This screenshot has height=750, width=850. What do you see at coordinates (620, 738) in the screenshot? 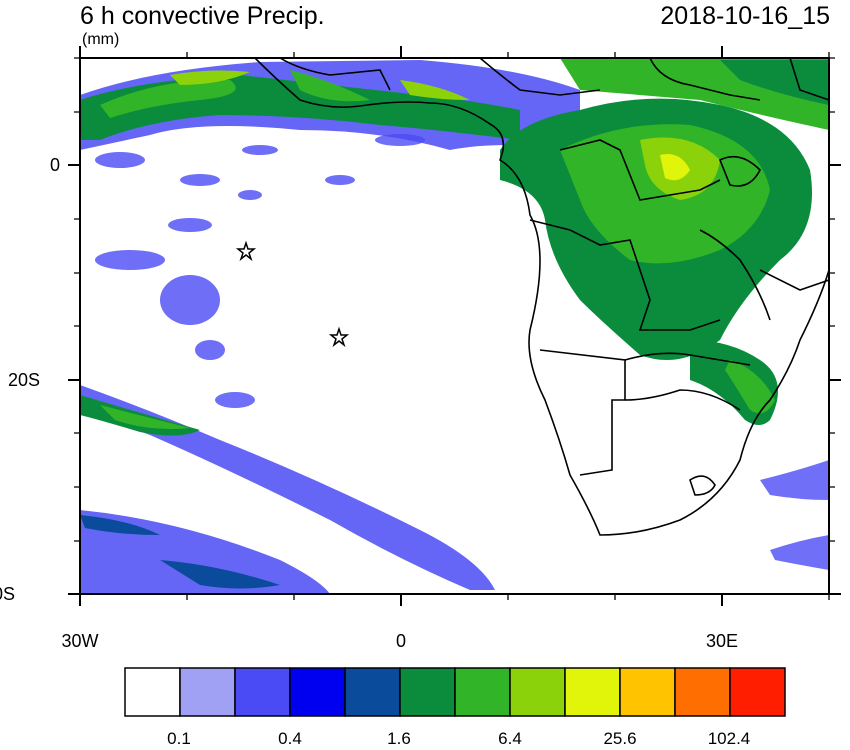
I see `colorbar-label: 25.6` at bounding box center [620, 738].